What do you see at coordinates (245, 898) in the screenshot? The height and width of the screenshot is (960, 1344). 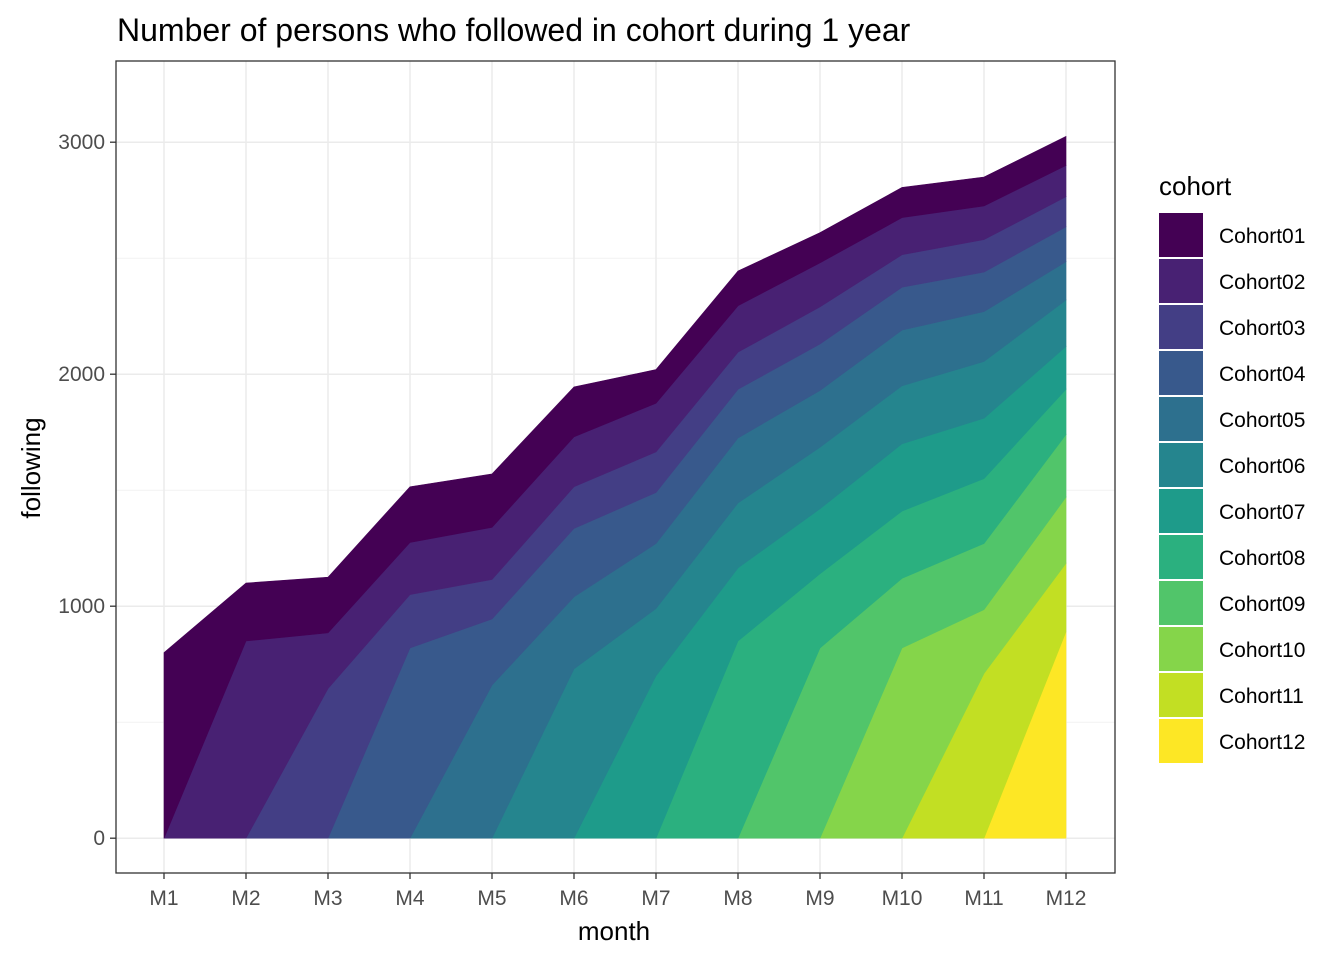 I see `x-tick-label: M2` at bounding box center [245, 898].